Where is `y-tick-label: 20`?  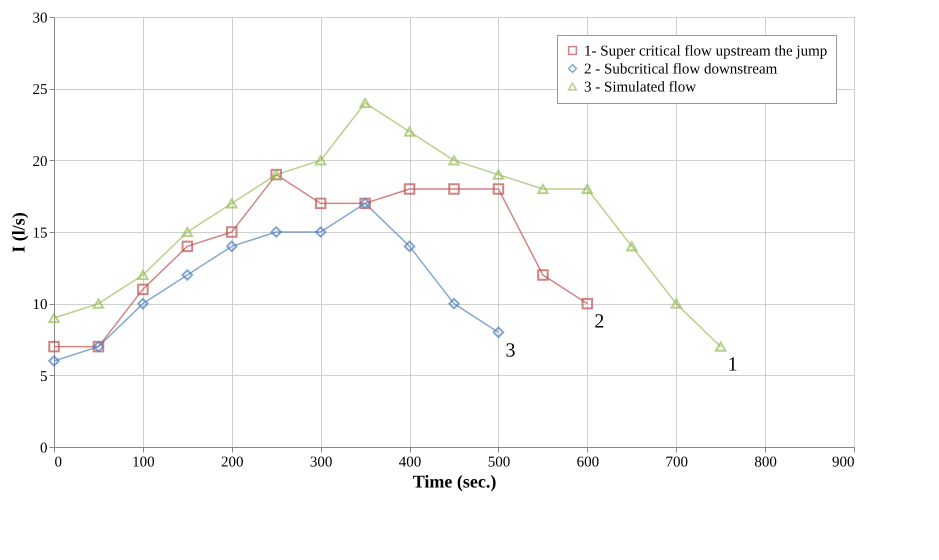
y-tick-label: 20 is located at coordinates (40, 162).